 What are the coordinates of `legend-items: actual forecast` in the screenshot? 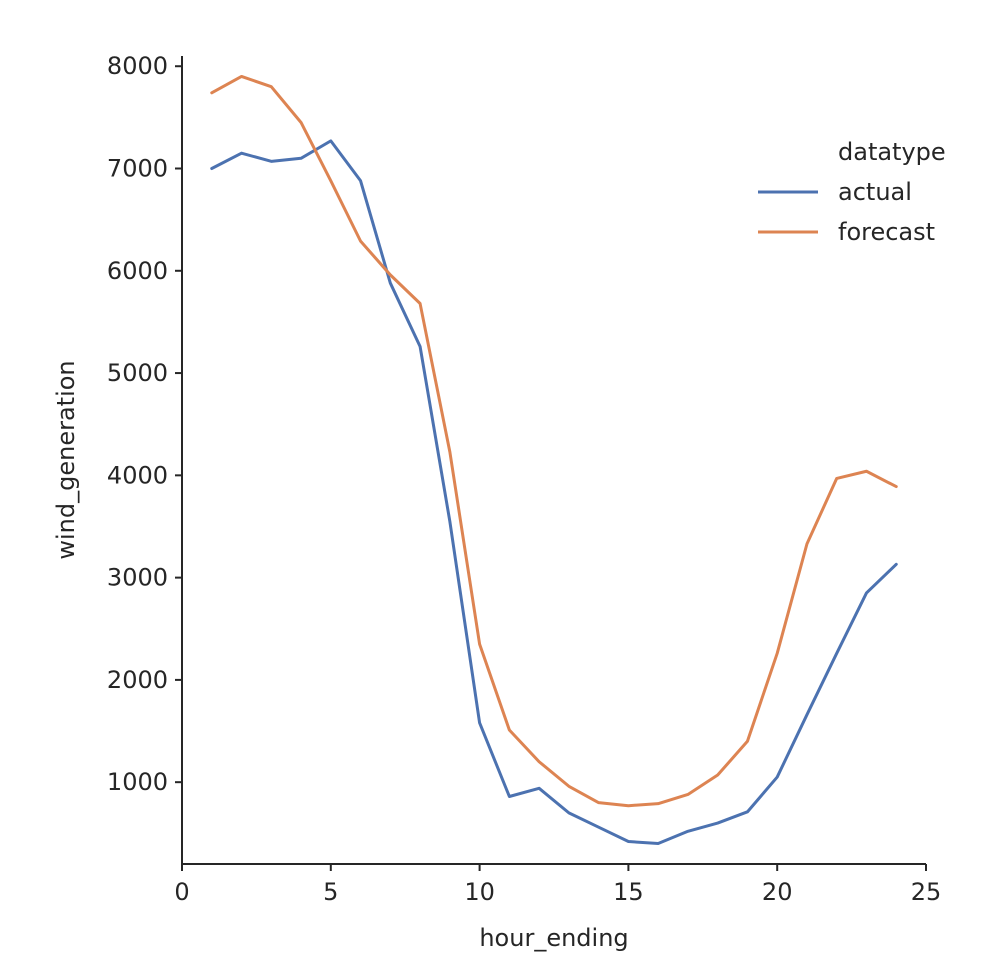 It's located at (846, 212).